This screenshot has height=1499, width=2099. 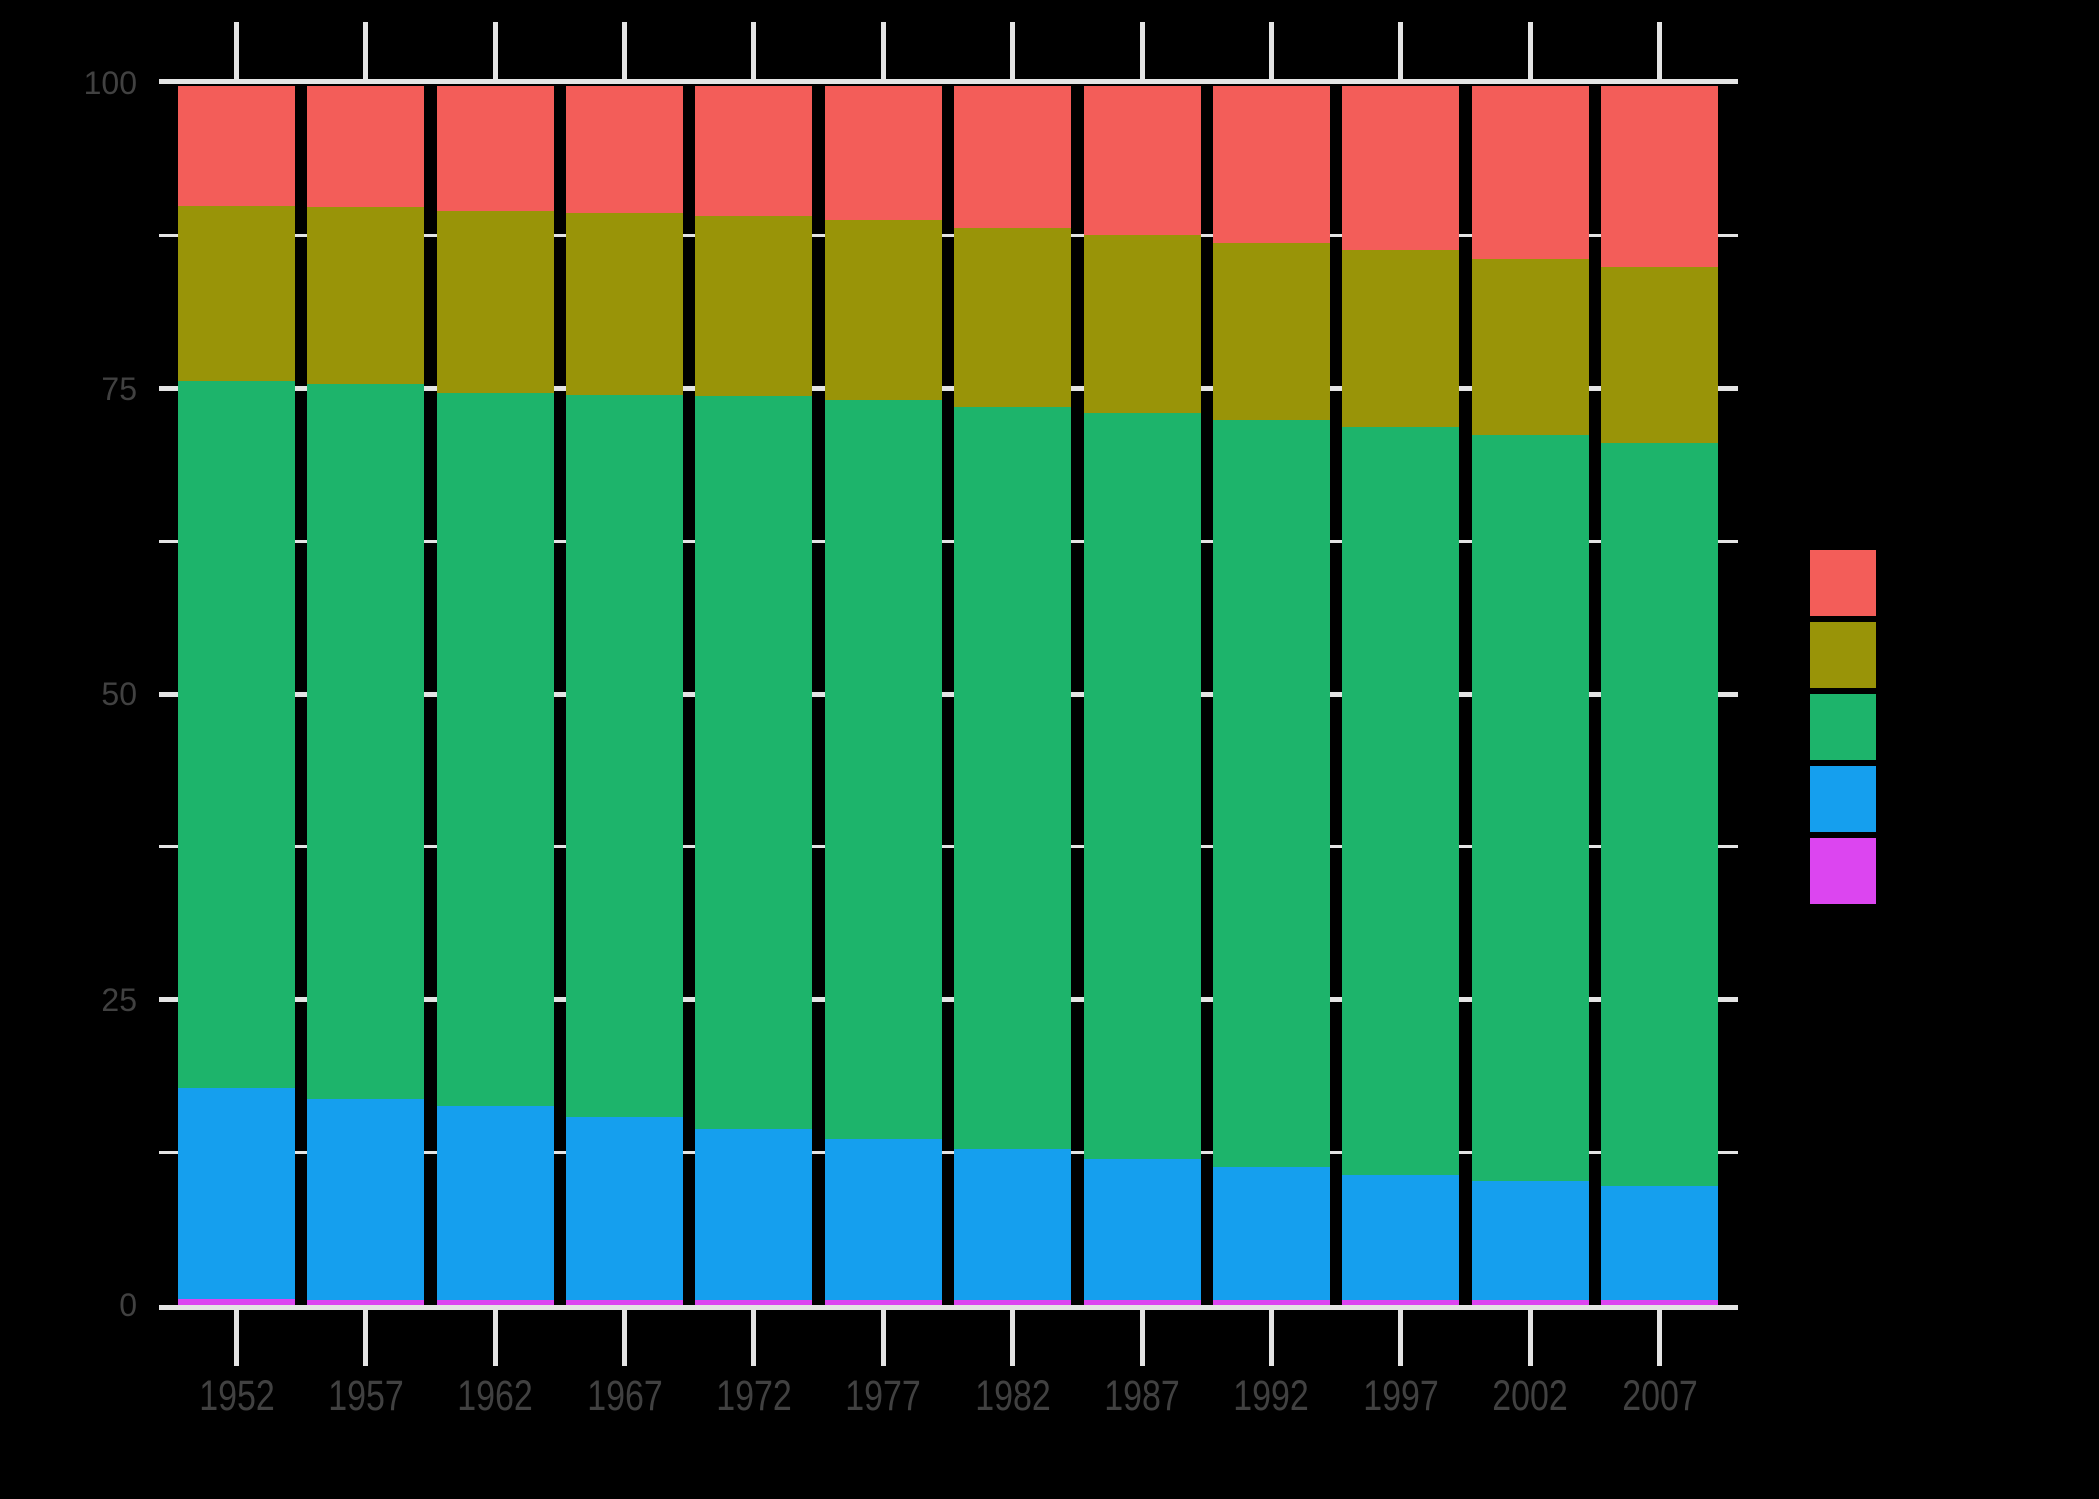 I want to click on x-tick-label: 1972, so click(x=754, y=1396).